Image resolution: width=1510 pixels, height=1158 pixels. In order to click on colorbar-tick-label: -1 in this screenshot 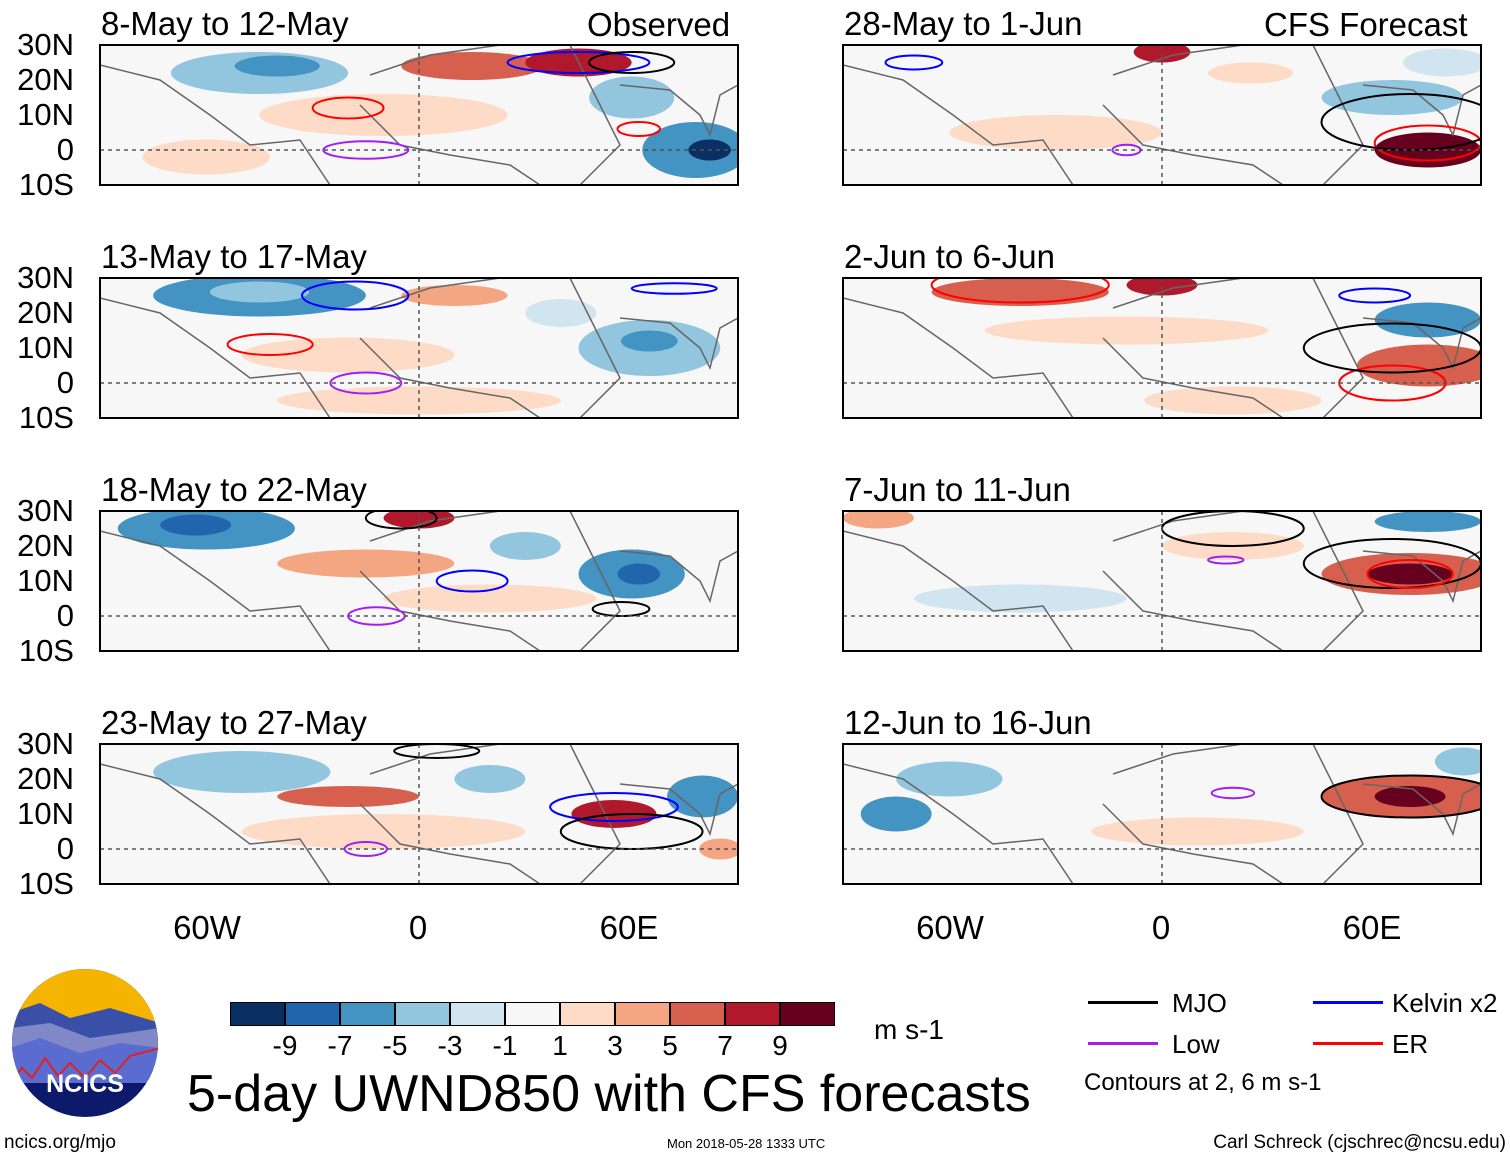, I will do `click(505, 1045)`.